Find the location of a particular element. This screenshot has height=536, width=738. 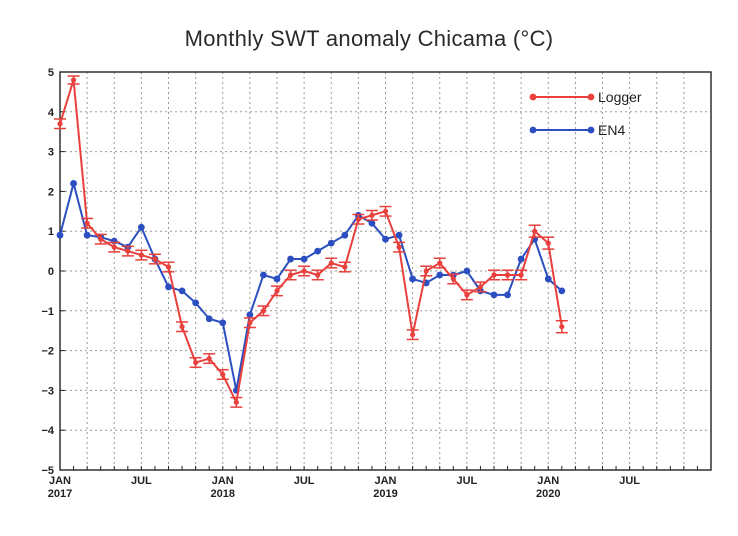

y-tick-label: 5 is located at coordinates (51, 73).